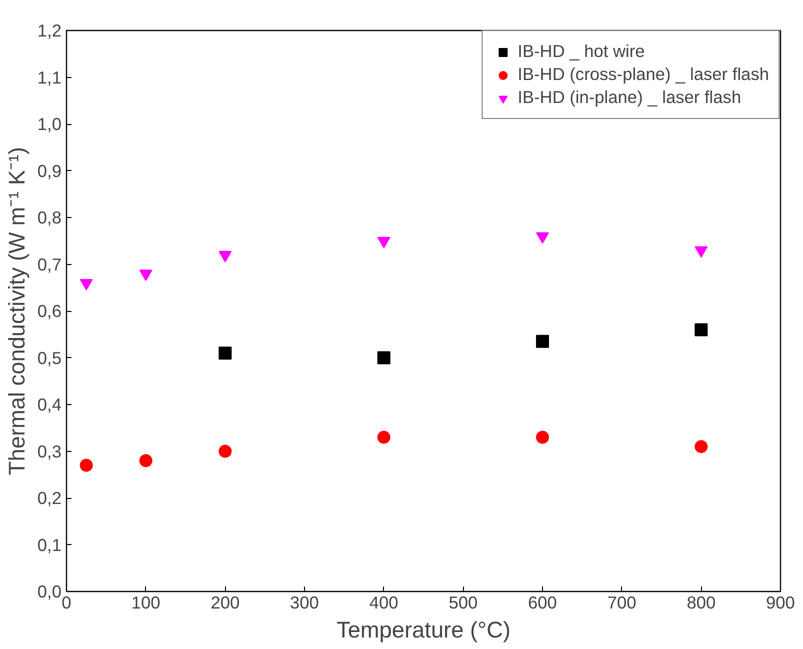 The height and width of the screenshot is (649, 803). I want to click on y-axis-title: Thermal conductivity (W m⁻¹ K⁻¹), so click(16, 311).